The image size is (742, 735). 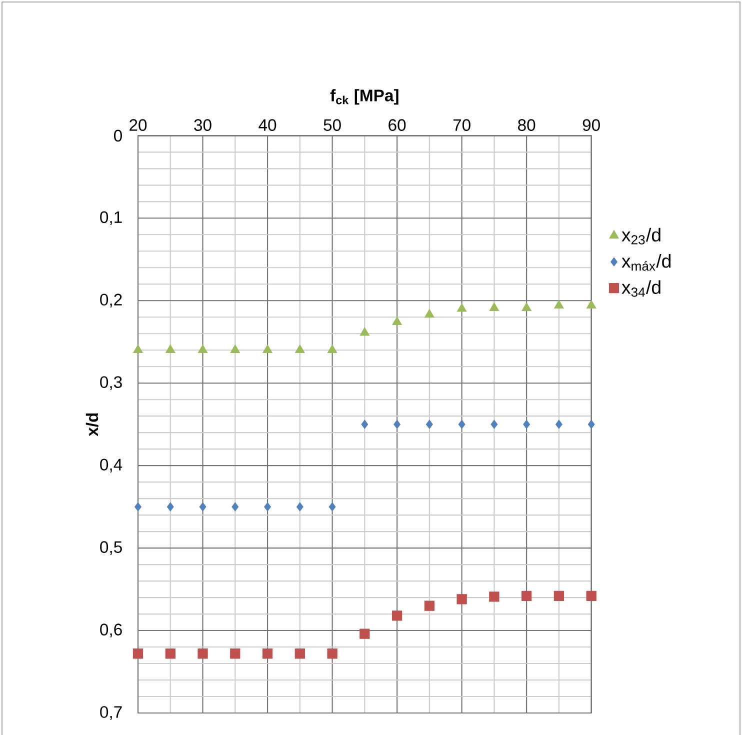 I want to click on x-tick-label: 50, so click(x=332, y=125).